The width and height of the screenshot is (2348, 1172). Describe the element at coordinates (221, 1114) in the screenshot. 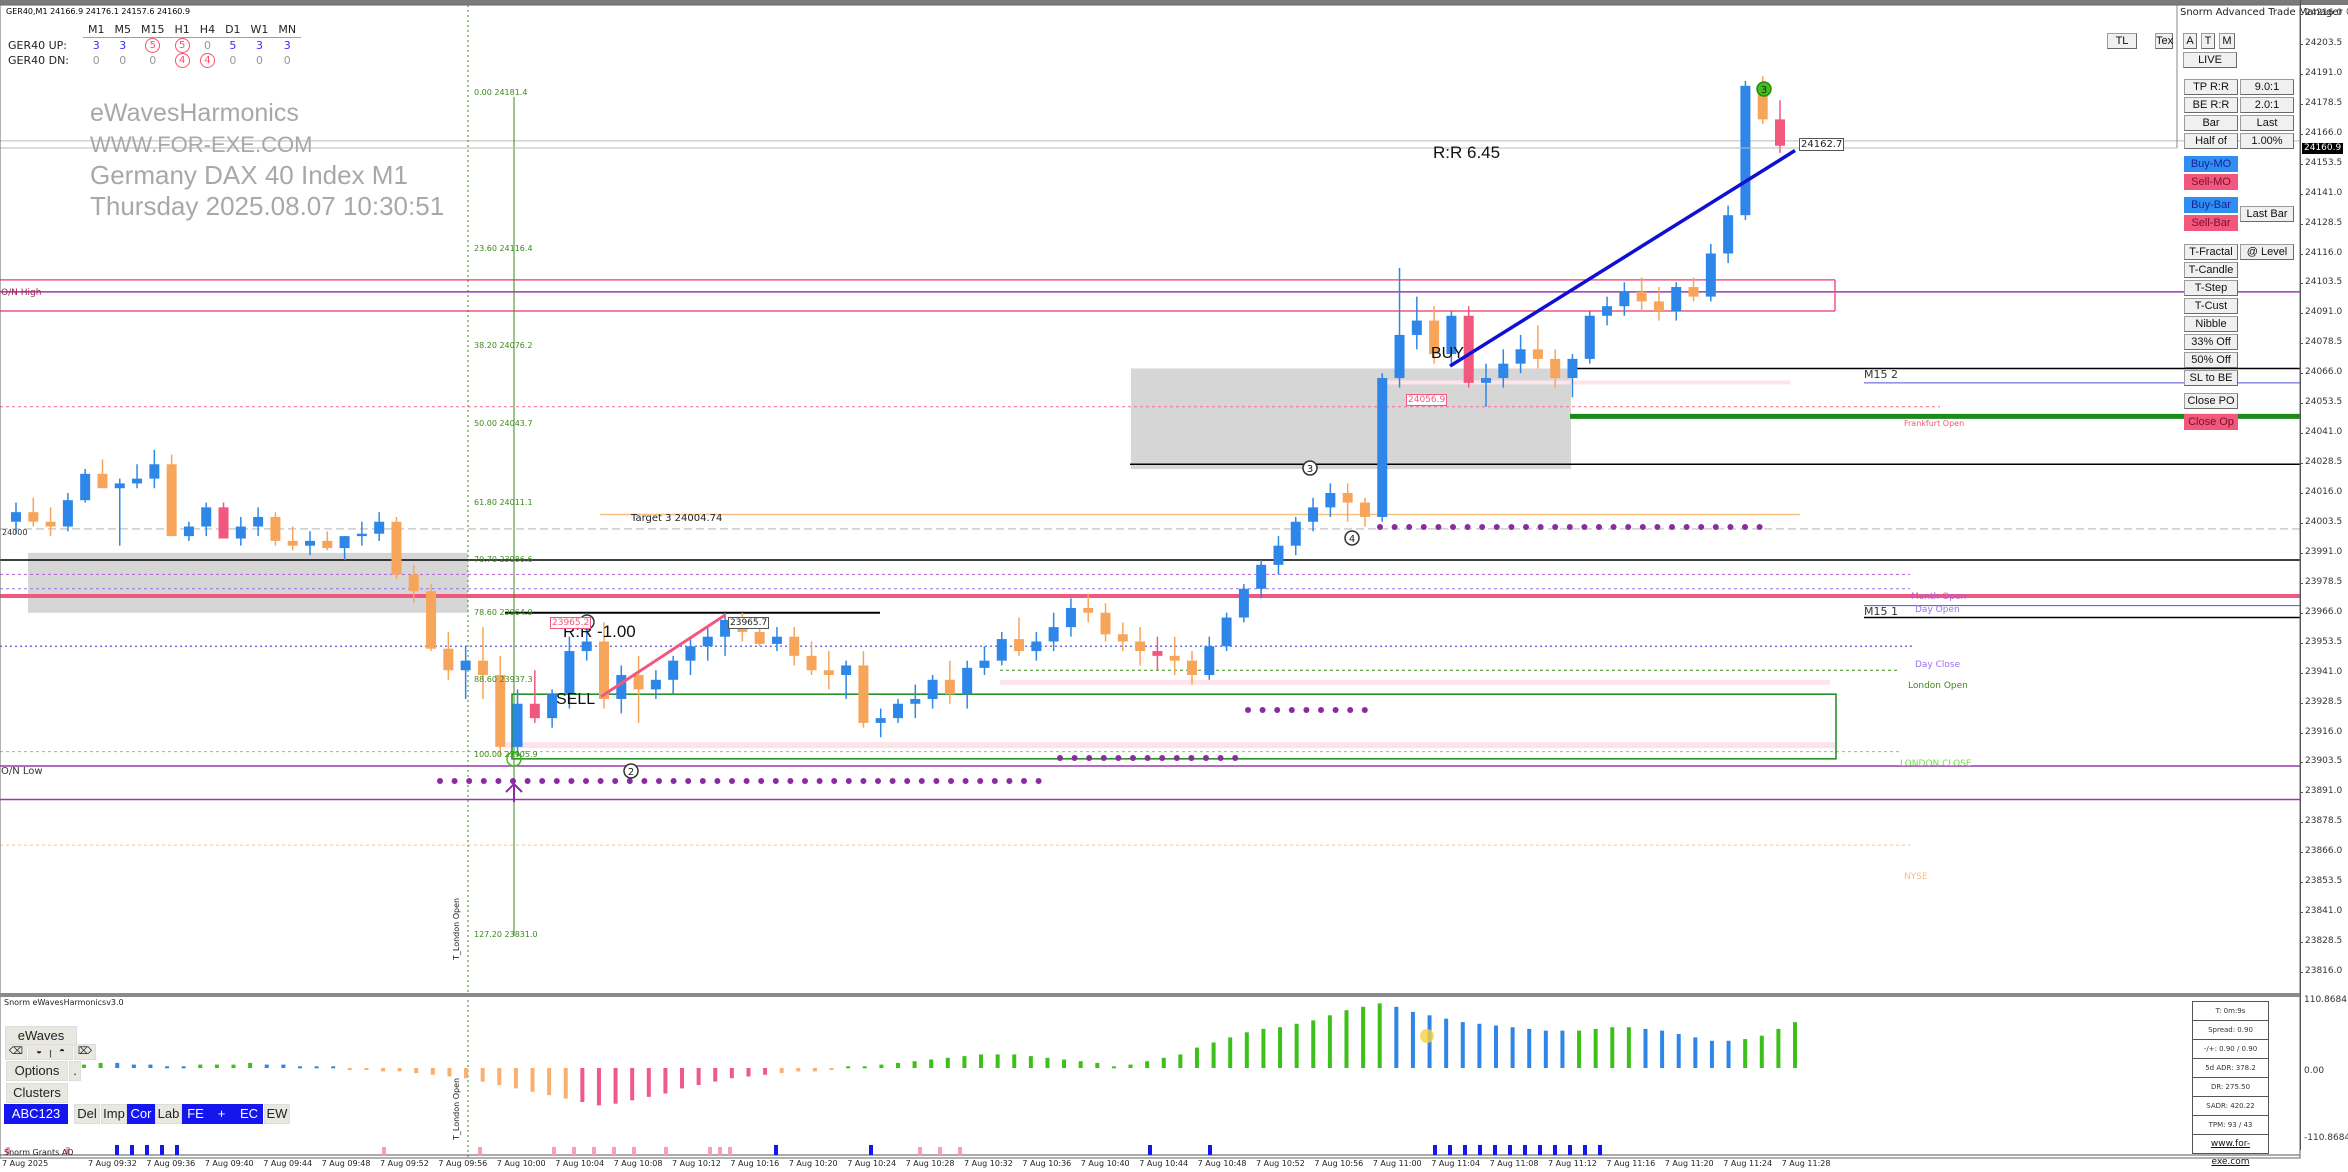

I see `plus-button: +` at that location.